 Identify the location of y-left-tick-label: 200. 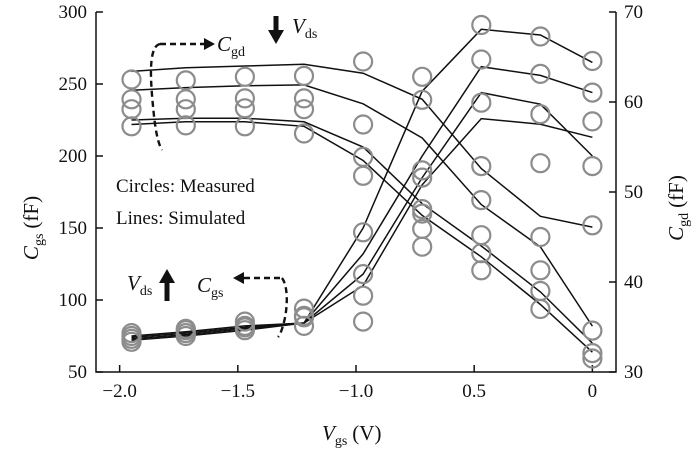
(73, 156).